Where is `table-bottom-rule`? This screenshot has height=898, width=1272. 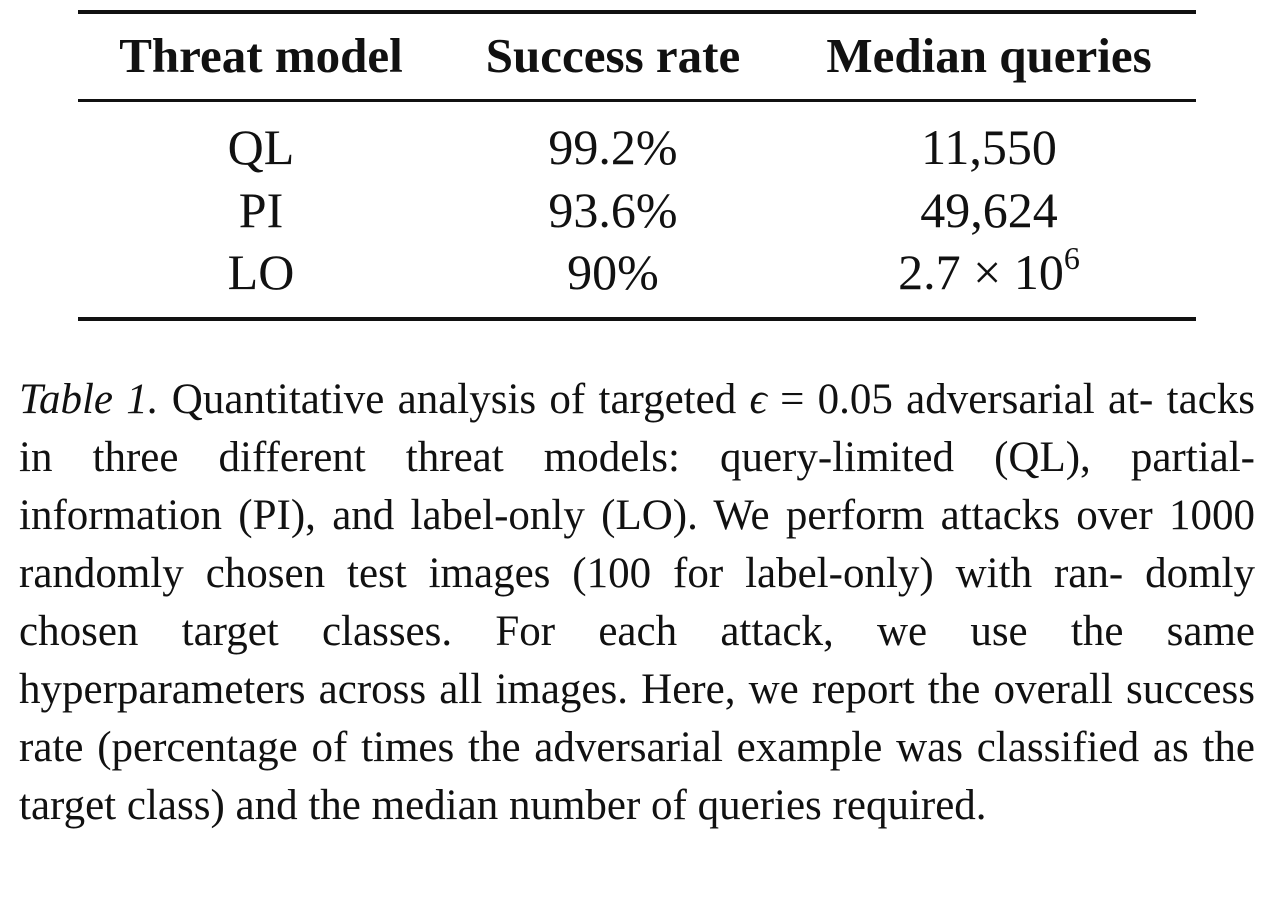 table-bottom-rule is located at coordinates (637, 319).